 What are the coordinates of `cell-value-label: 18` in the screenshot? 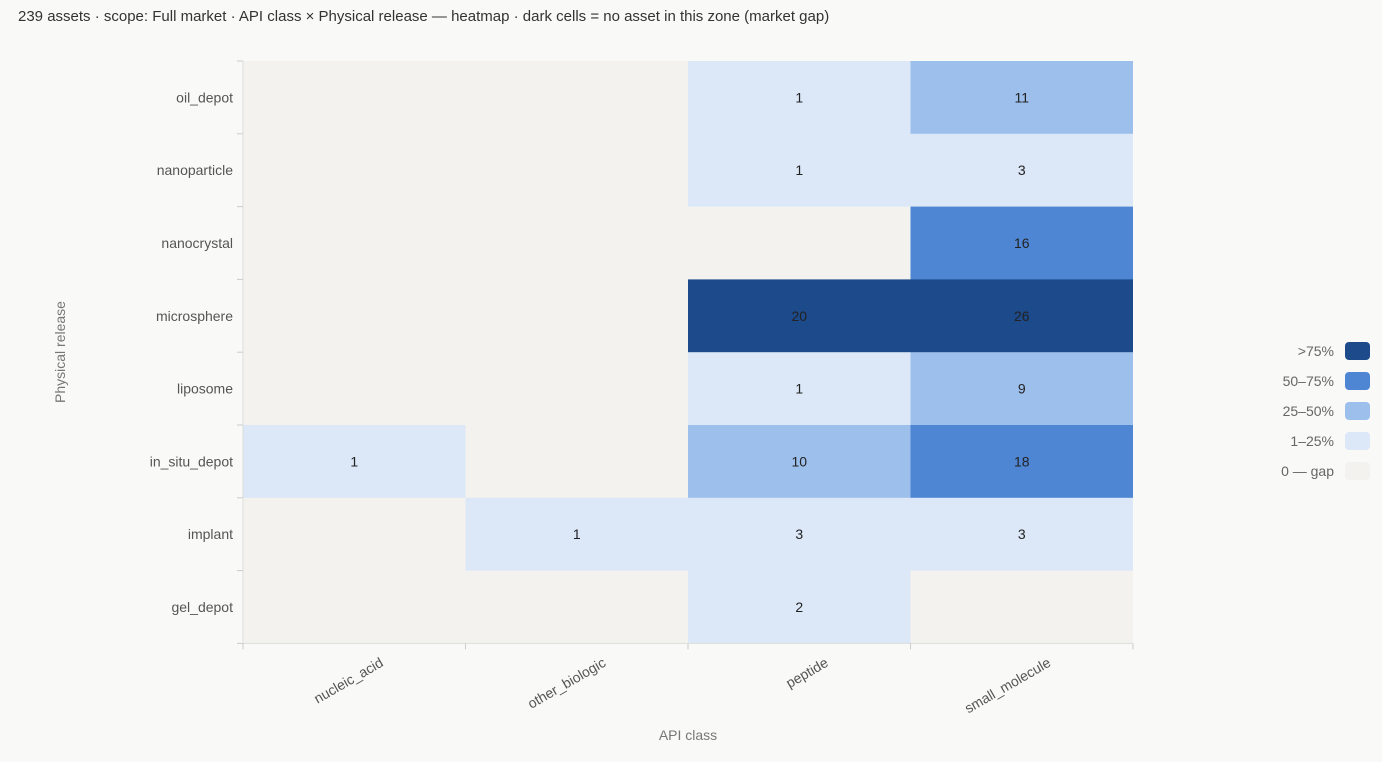 It's located at (1022, 461).